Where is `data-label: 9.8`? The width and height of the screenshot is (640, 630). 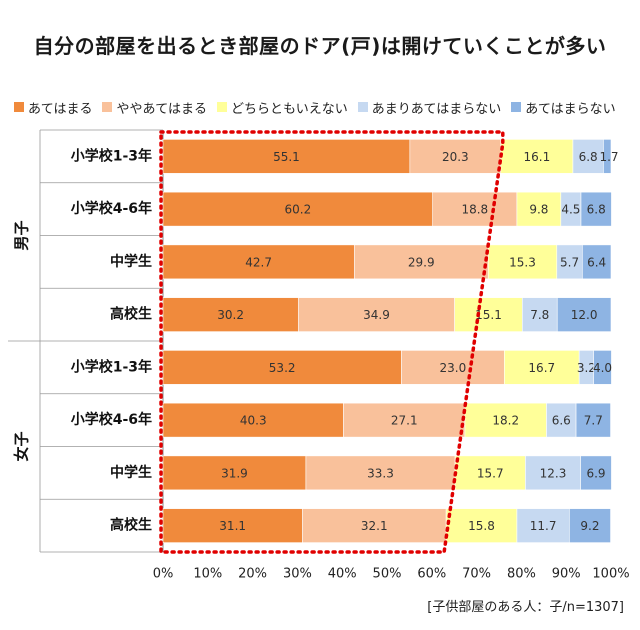
data-label: 9.8 is located at coordinates (538, 210).